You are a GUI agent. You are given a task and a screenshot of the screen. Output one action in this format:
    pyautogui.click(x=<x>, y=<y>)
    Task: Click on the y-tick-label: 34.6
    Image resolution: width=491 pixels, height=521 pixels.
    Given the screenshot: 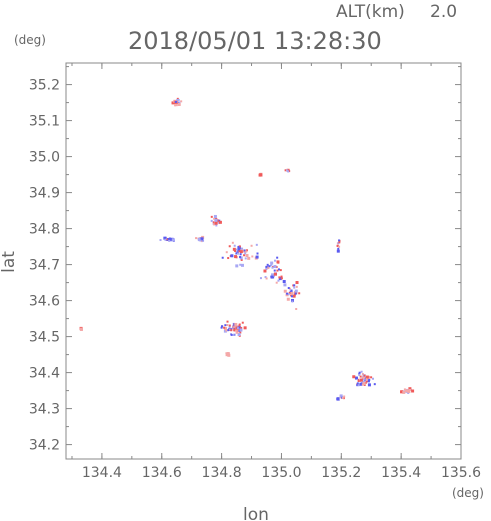 What is the action you would take?
    pyautogui.click(x=44, y=302)
    